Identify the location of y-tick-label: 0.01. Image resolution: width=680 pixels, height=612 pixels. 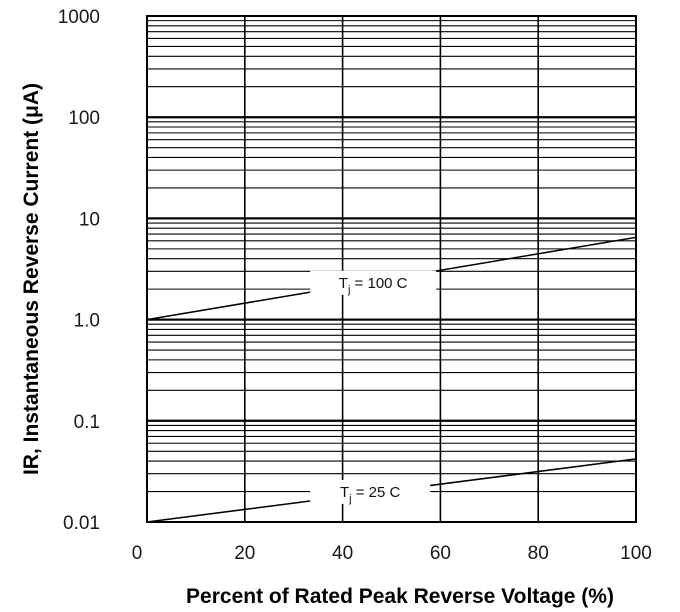
(81, 523).